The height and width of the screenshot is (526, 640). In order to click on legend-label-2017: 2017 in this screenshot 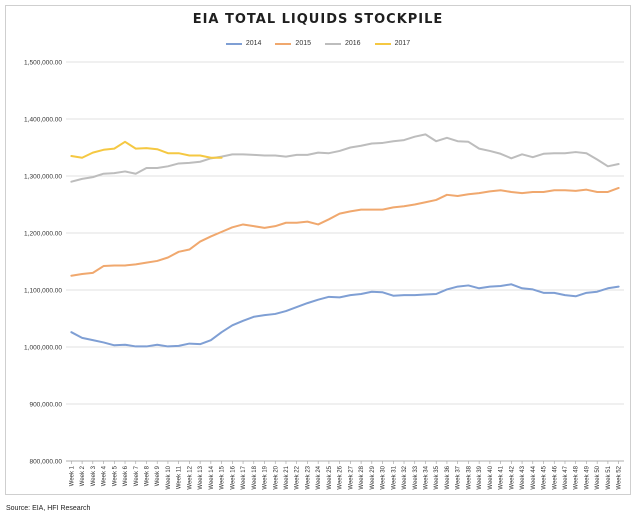, I will do `click(402, 43)`.